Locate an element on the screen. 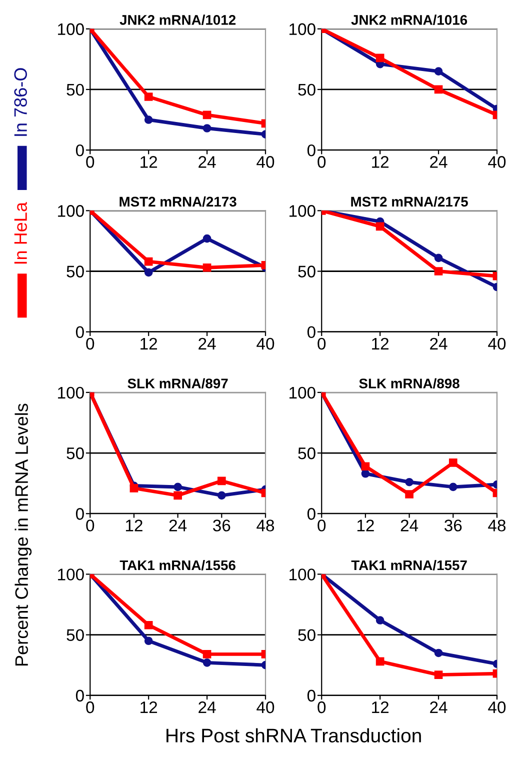 This screenshot has width=515, height=760. text: In HeLa is located at coordinates (20, 233).